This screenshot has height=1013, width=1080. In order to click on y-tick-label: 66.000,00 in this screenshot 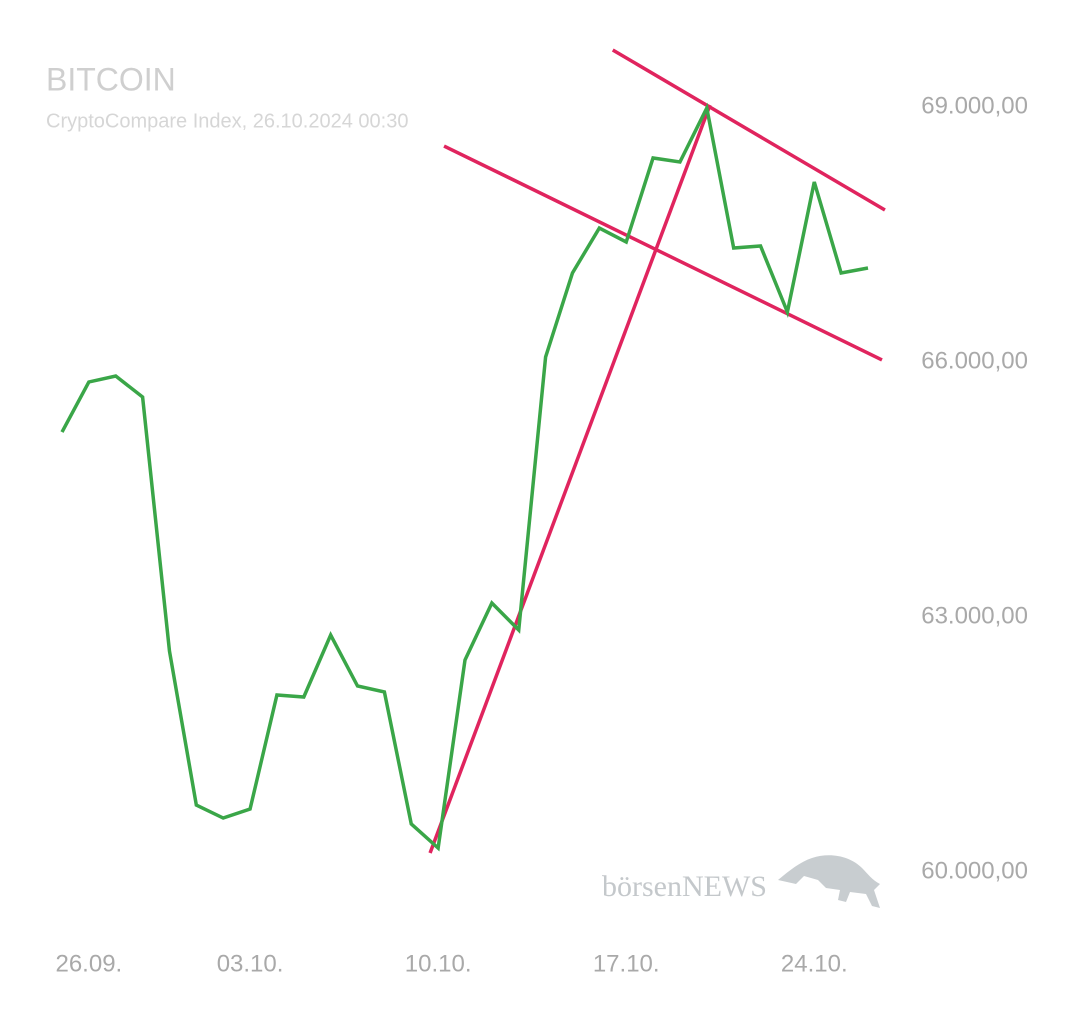, I will do `click(974, 360)`.